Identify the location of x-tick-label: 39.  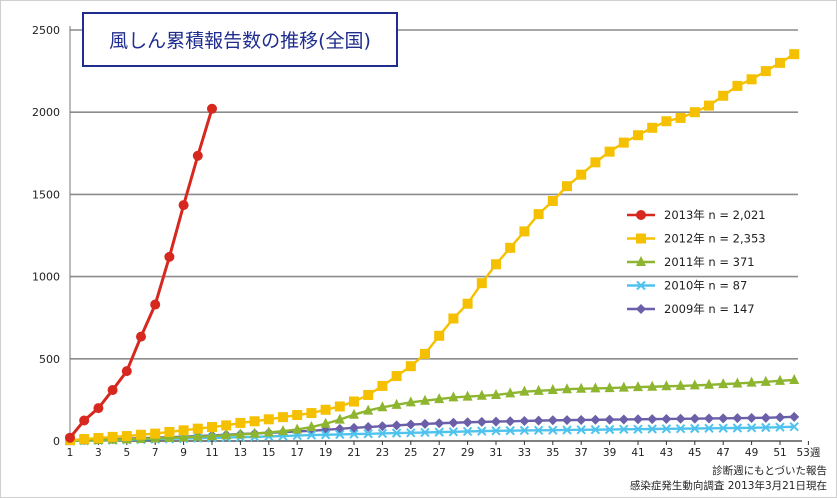
(609, 453).